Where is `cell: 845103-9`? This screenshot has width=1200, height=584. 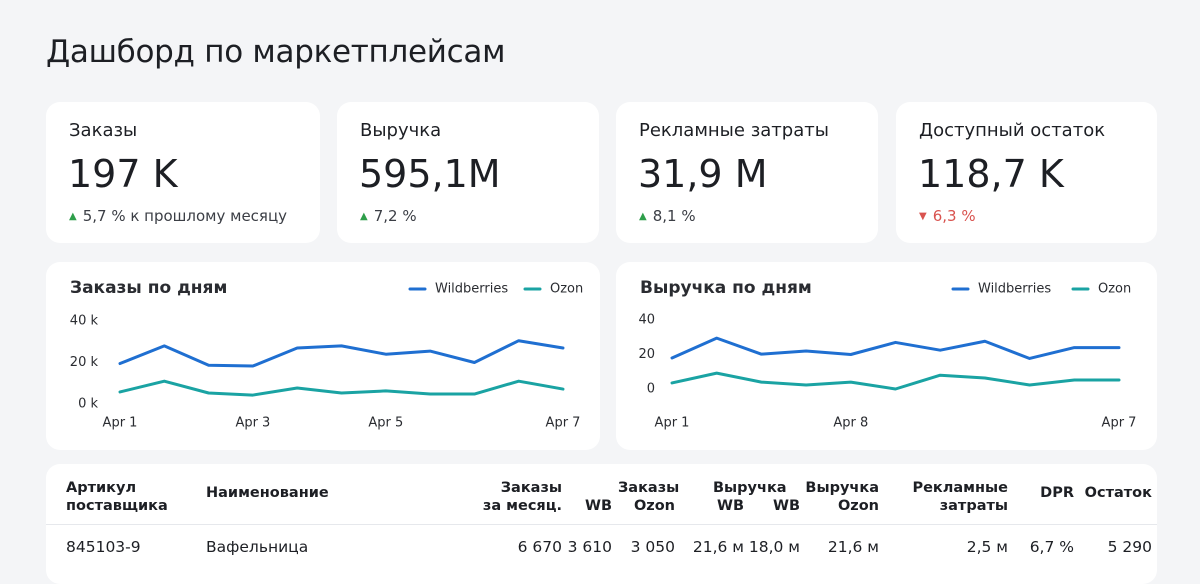 cell: 845103-9 is located at coordinates (103, 547).